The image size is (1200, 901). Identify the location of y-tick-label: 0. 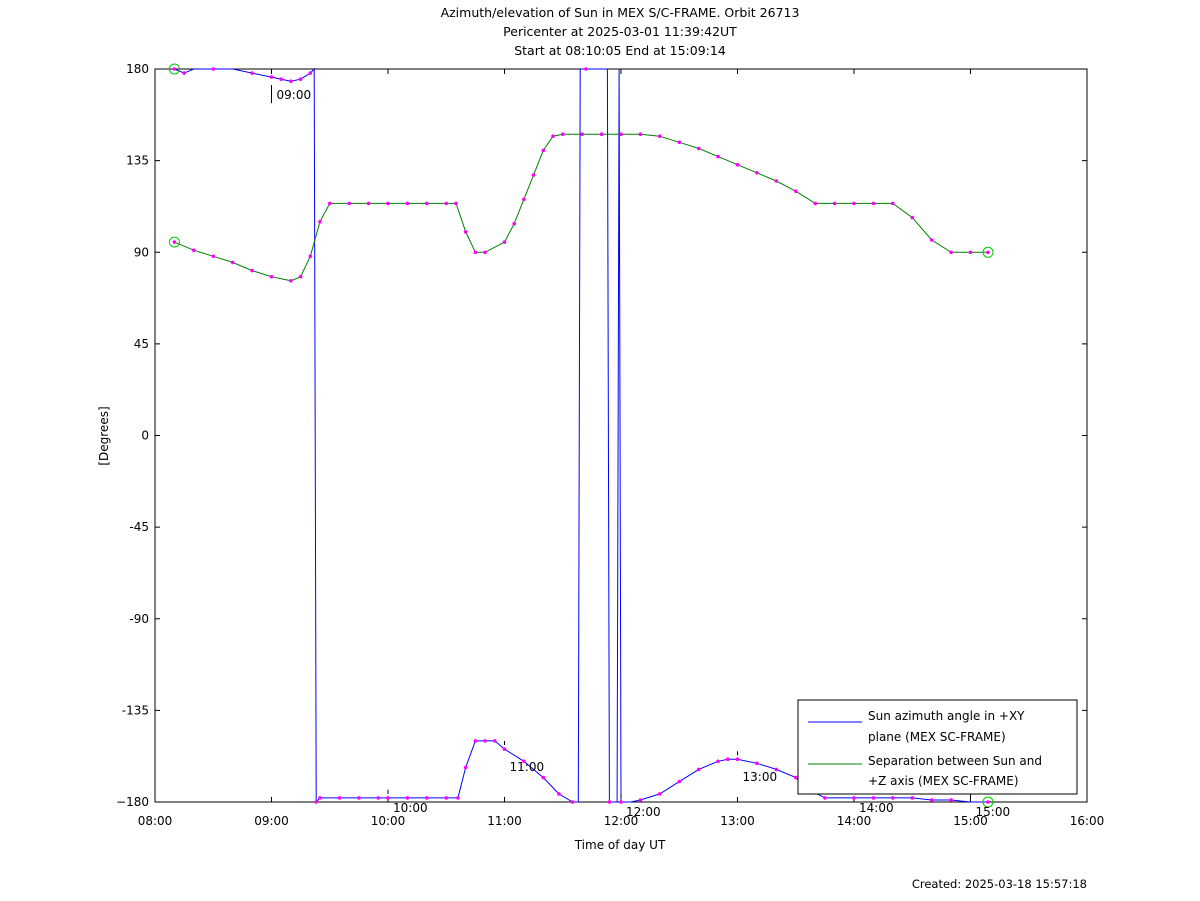
(145, 436).